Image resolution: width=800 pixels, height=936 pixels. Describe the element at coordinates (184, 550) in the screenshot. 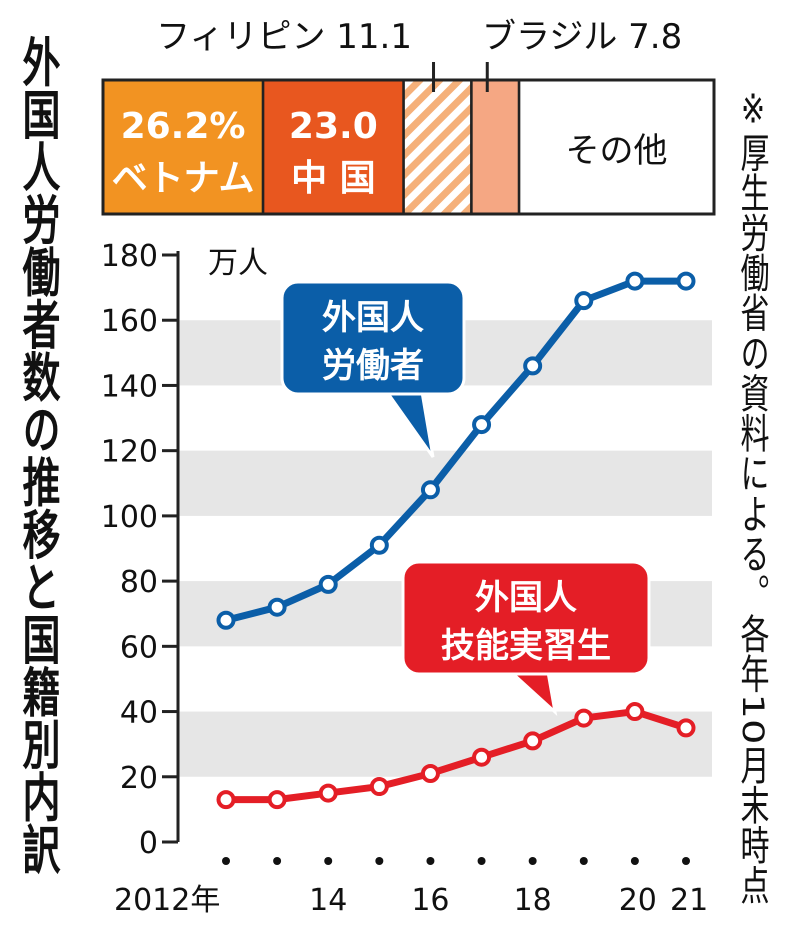

I see `y-axis: 0 20 40 60 80 100 120 140 160 180 万人` at that location.